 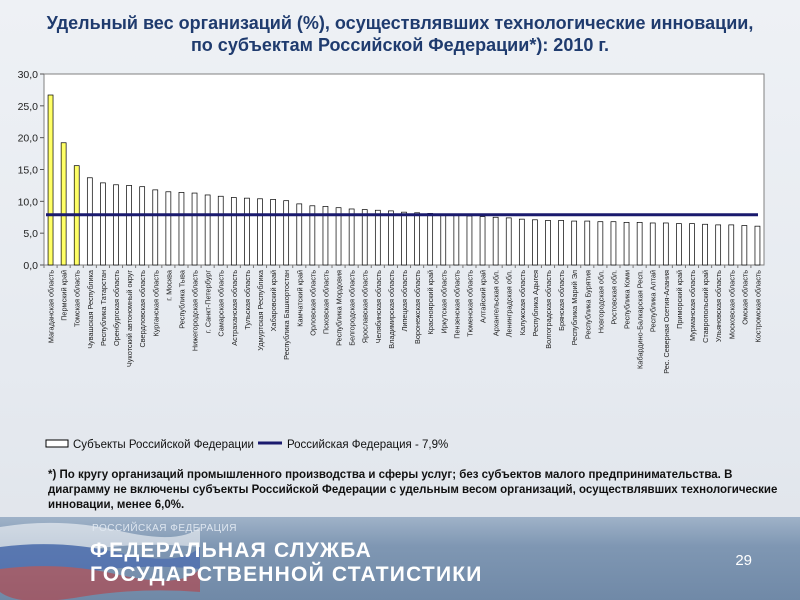 What do you see at coordinates (430, 302) in the screenshot?
I see `x-tick-label: Красноярский край` at bounding box center [430, 302].